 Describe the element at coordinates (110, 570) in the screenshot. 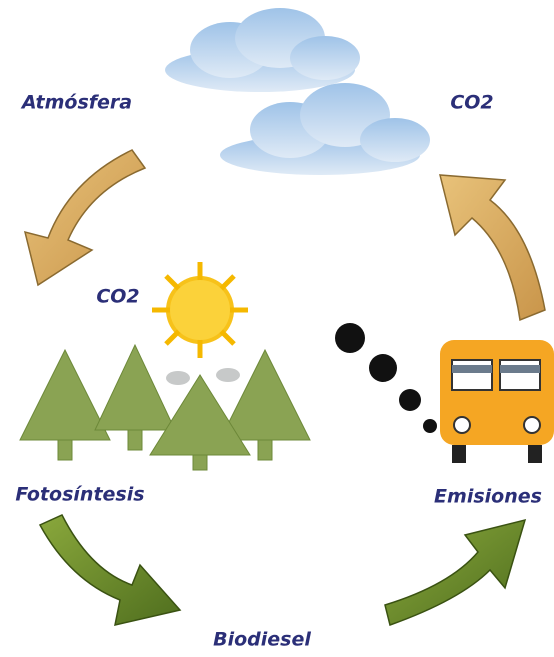

I see `arrow-foto-to-bio` at that location.